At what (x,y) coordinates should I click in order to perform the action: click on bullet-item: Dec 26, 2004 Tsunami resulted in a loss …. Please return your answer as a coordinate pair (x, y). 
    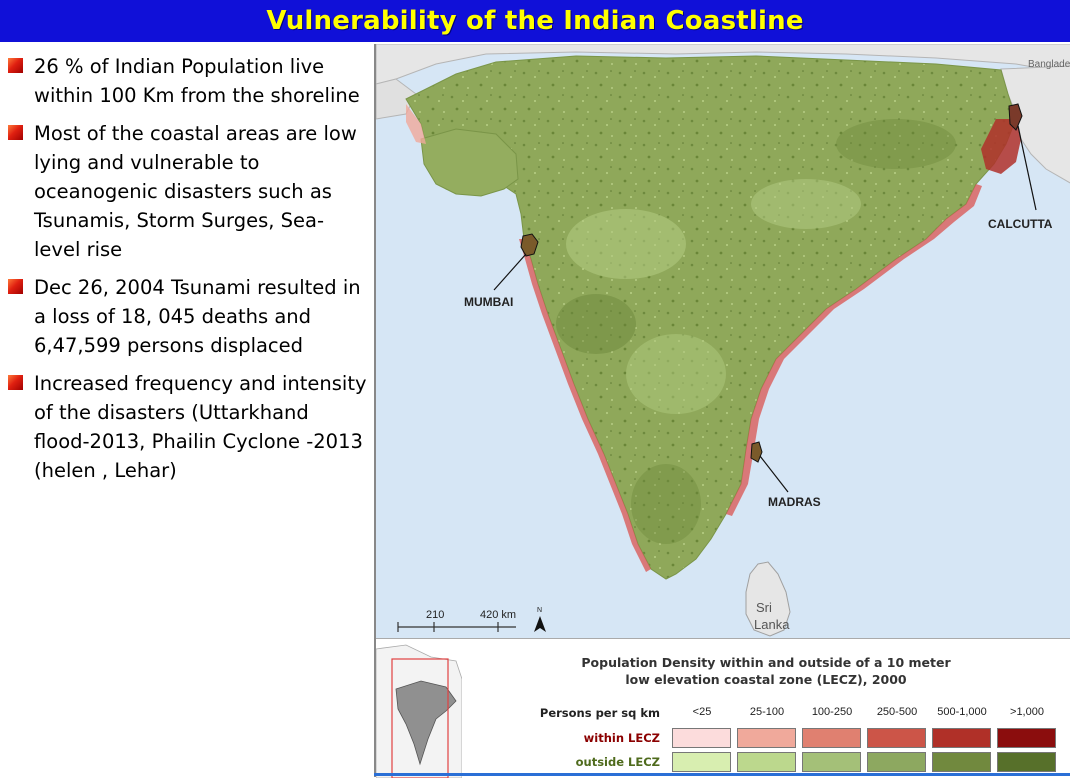
    Looking at the image, I should click on (187, 316).